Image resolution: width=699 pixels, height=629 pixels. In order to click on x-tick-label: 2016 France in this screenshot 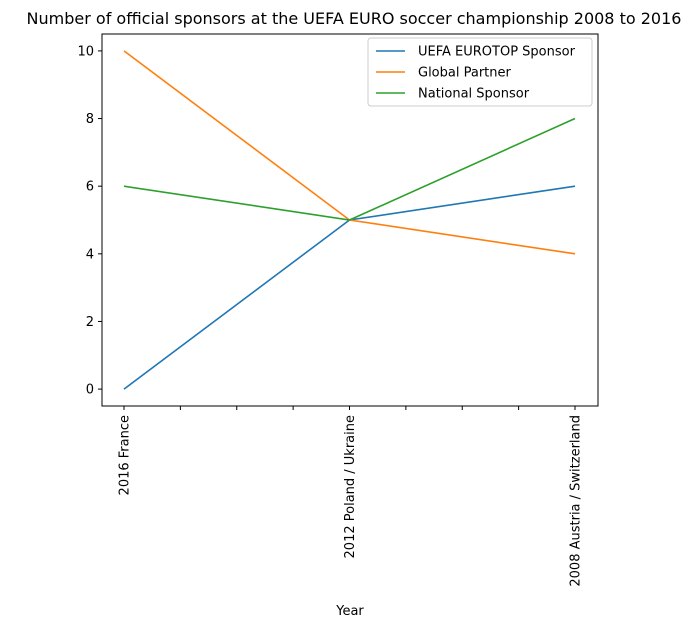, I will do `click(125, 455)`.